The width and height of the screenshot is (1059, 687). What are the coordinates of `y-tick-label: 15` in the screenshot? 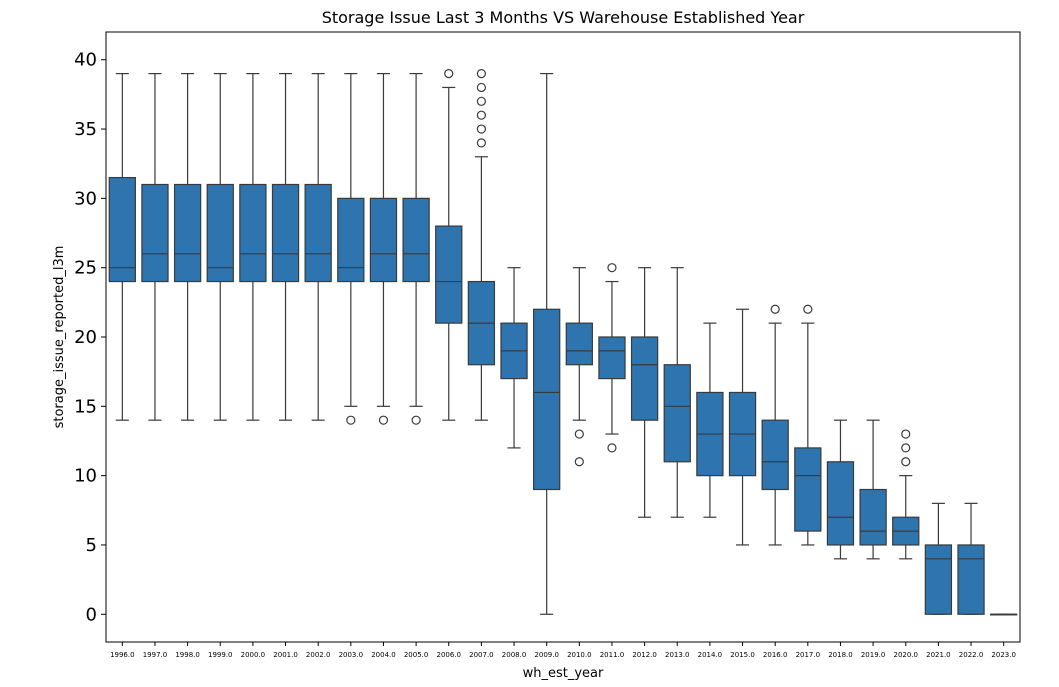 It's located at (85, 406).